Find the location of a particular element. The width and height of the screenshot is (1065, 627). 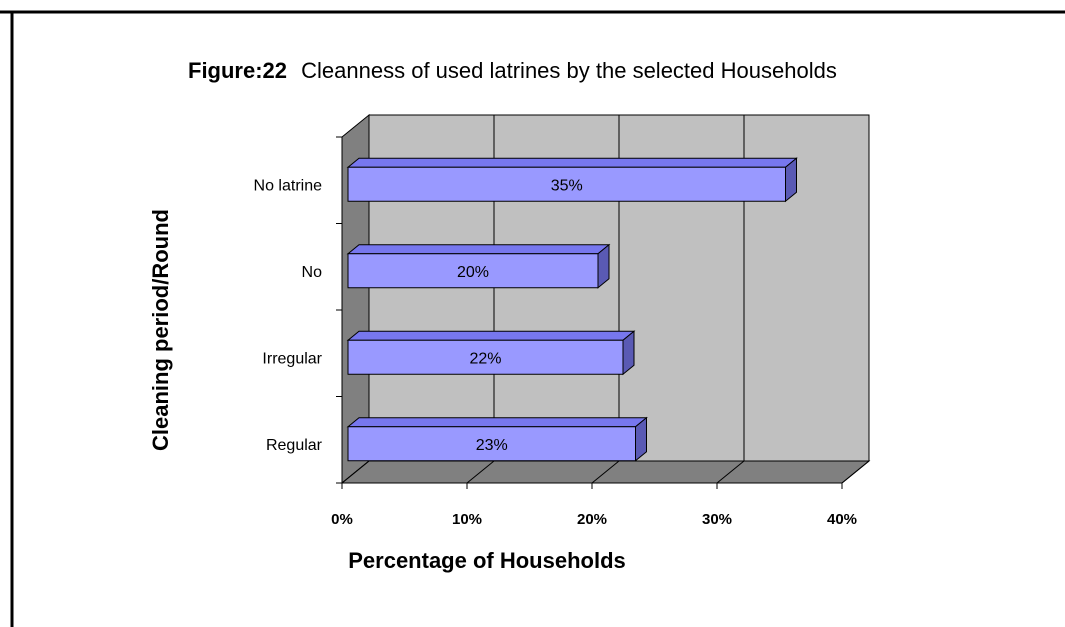

data-label: 23% is located at coordinates (492, 445).